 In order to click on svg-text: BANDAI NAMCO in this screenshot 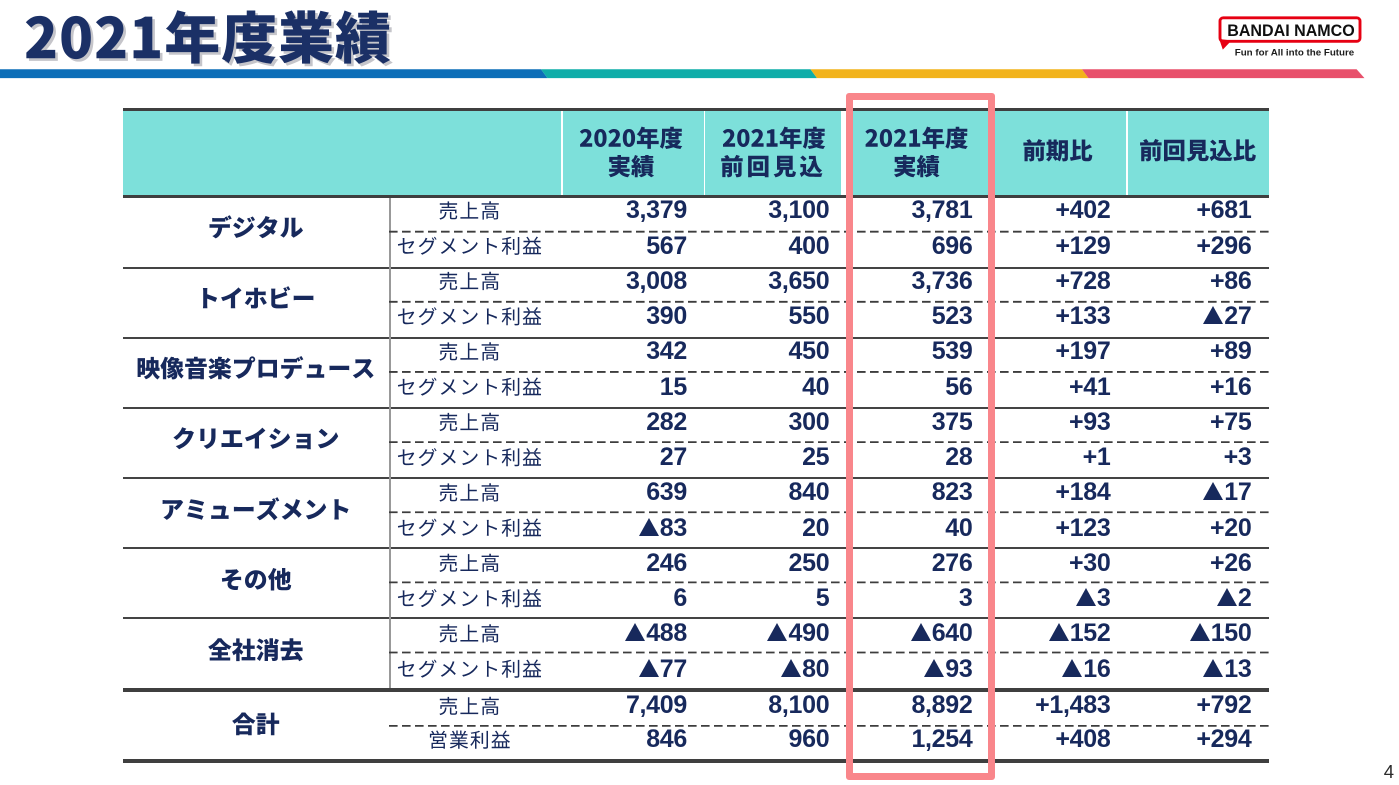, I will do `click(1291, 31)`.